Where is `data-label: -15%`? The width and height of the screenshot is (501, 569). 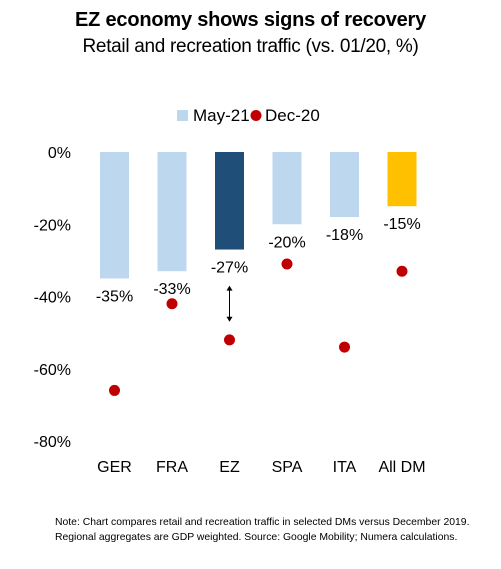
data-label: -15% is located at coordinates (401, 224).